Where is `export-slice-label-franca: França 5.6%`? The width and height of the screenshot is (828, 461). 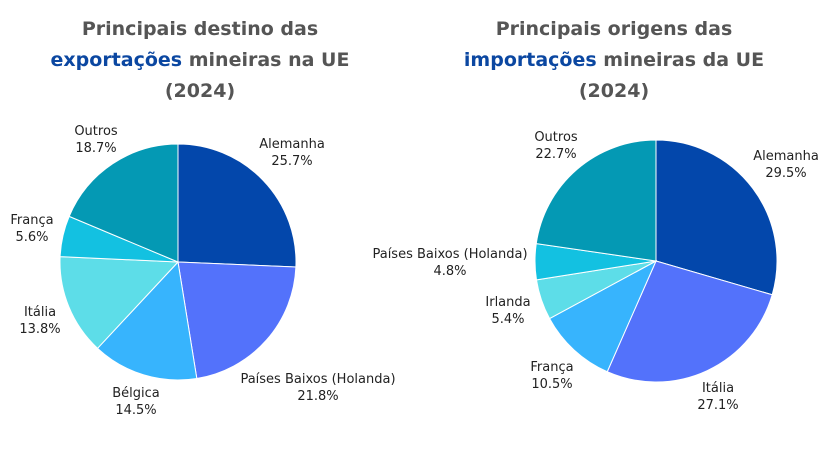 export-slice-label-franca: França 5.6% is located at coordinates (31, 229).